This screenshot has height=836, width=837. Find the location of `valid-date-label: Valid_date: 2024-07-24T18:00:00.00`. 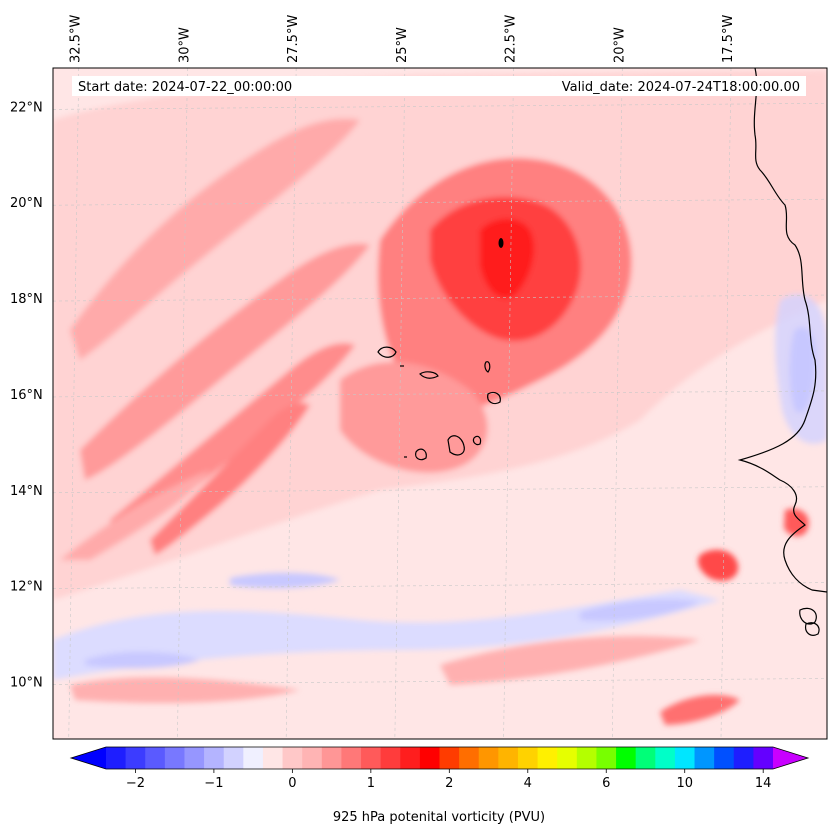

valid-date-label: Valid_date: 2024-07-24T18:00:00.00 is located at coordinates (681, 87).